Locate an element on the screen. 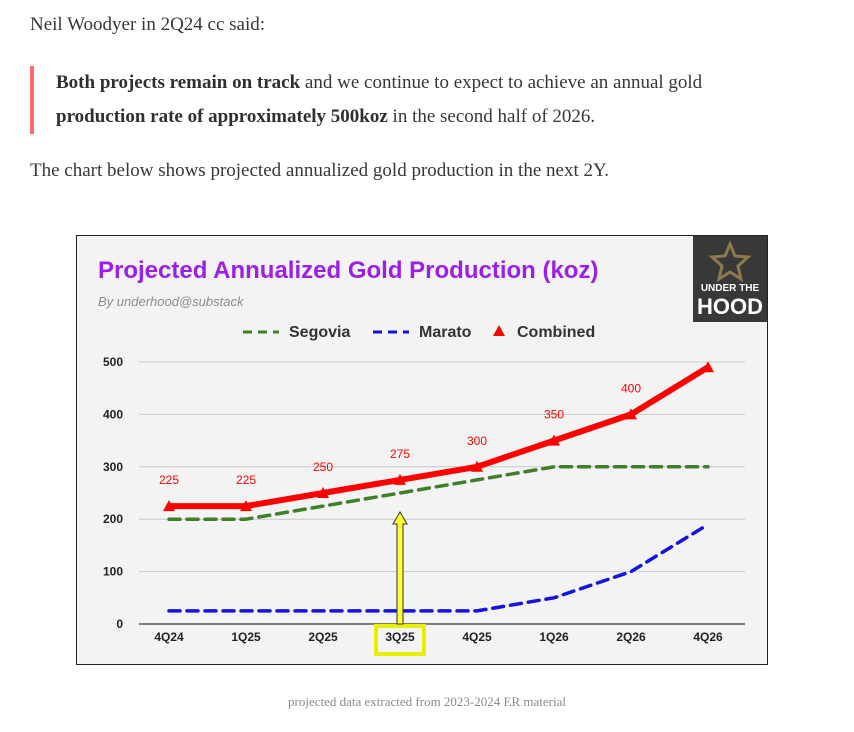 The width and height of the screenshot is (854, 732). x-tick-label: 2Q26 is located at coordinates (631, 637).